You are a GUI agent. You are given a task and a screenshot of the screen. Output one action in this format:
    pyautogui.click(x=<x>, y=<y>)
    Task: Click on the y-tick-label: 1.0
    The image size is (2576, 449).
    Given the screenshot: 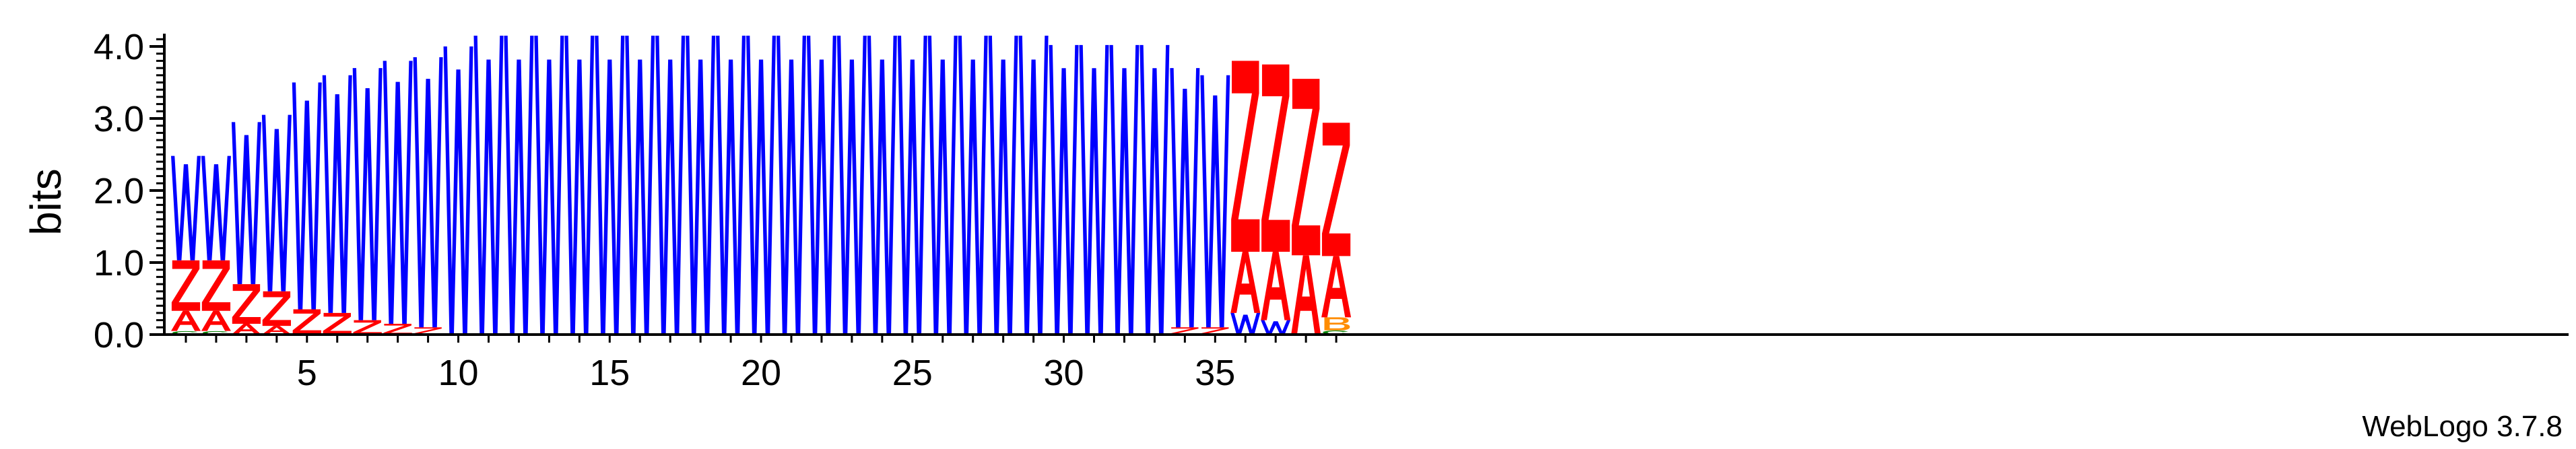 What is the action you would take?
    pyautogui.click(x=119, y=263)
    